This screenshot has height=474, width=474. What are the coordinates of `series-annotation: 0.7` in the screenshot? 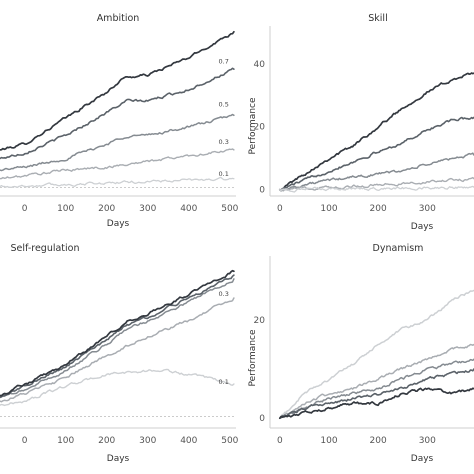 It's located at (224, 61).